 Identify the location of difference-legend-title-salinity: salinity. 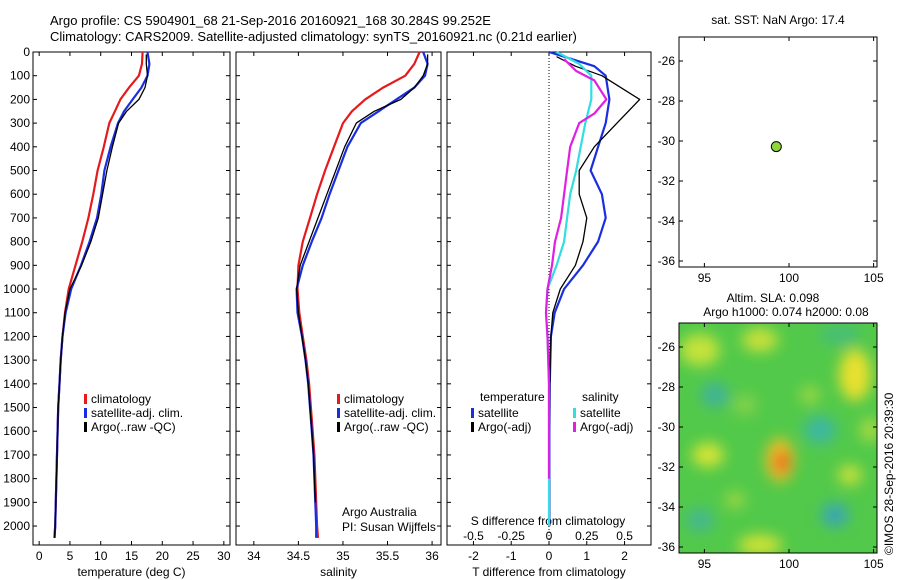
(600, 397).